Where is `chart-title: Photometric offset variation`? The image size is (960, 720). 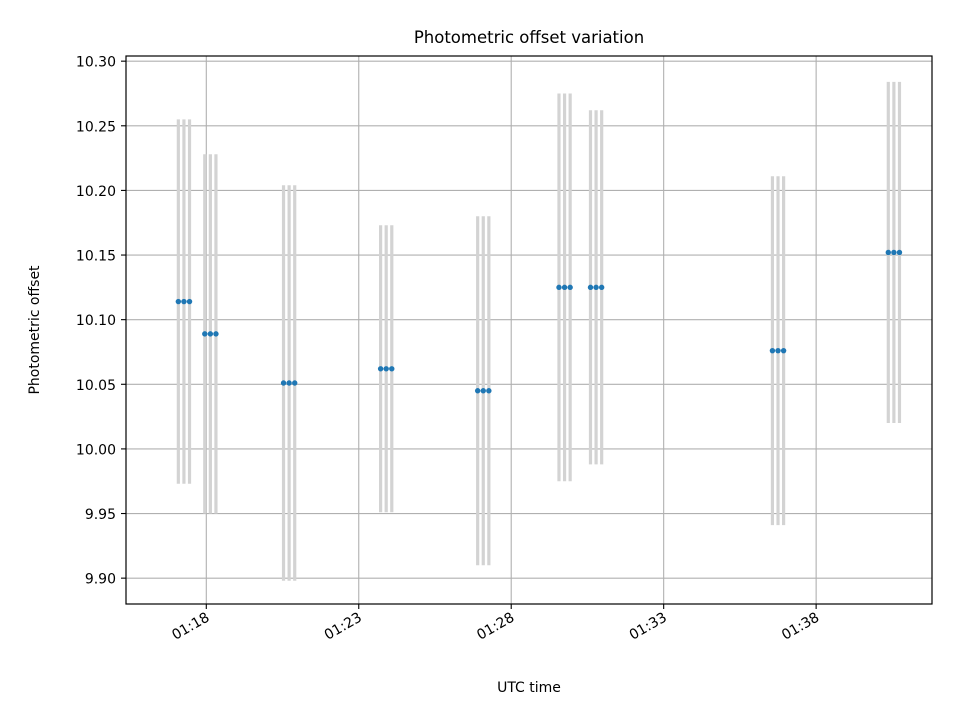 chart-title: Photometric offset variation is located at coordinates (529, 37).